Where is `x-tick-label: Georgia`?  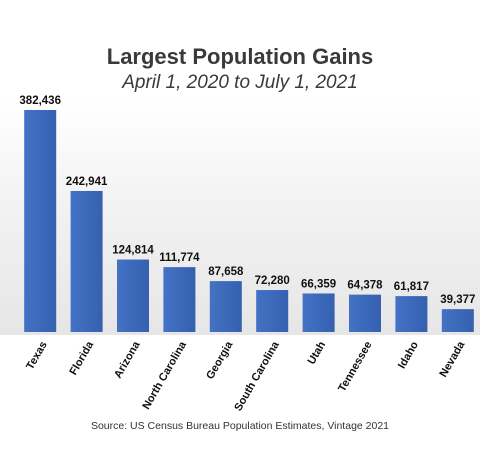
x-tick-label: Georgia is located at coordinates (220, 360).